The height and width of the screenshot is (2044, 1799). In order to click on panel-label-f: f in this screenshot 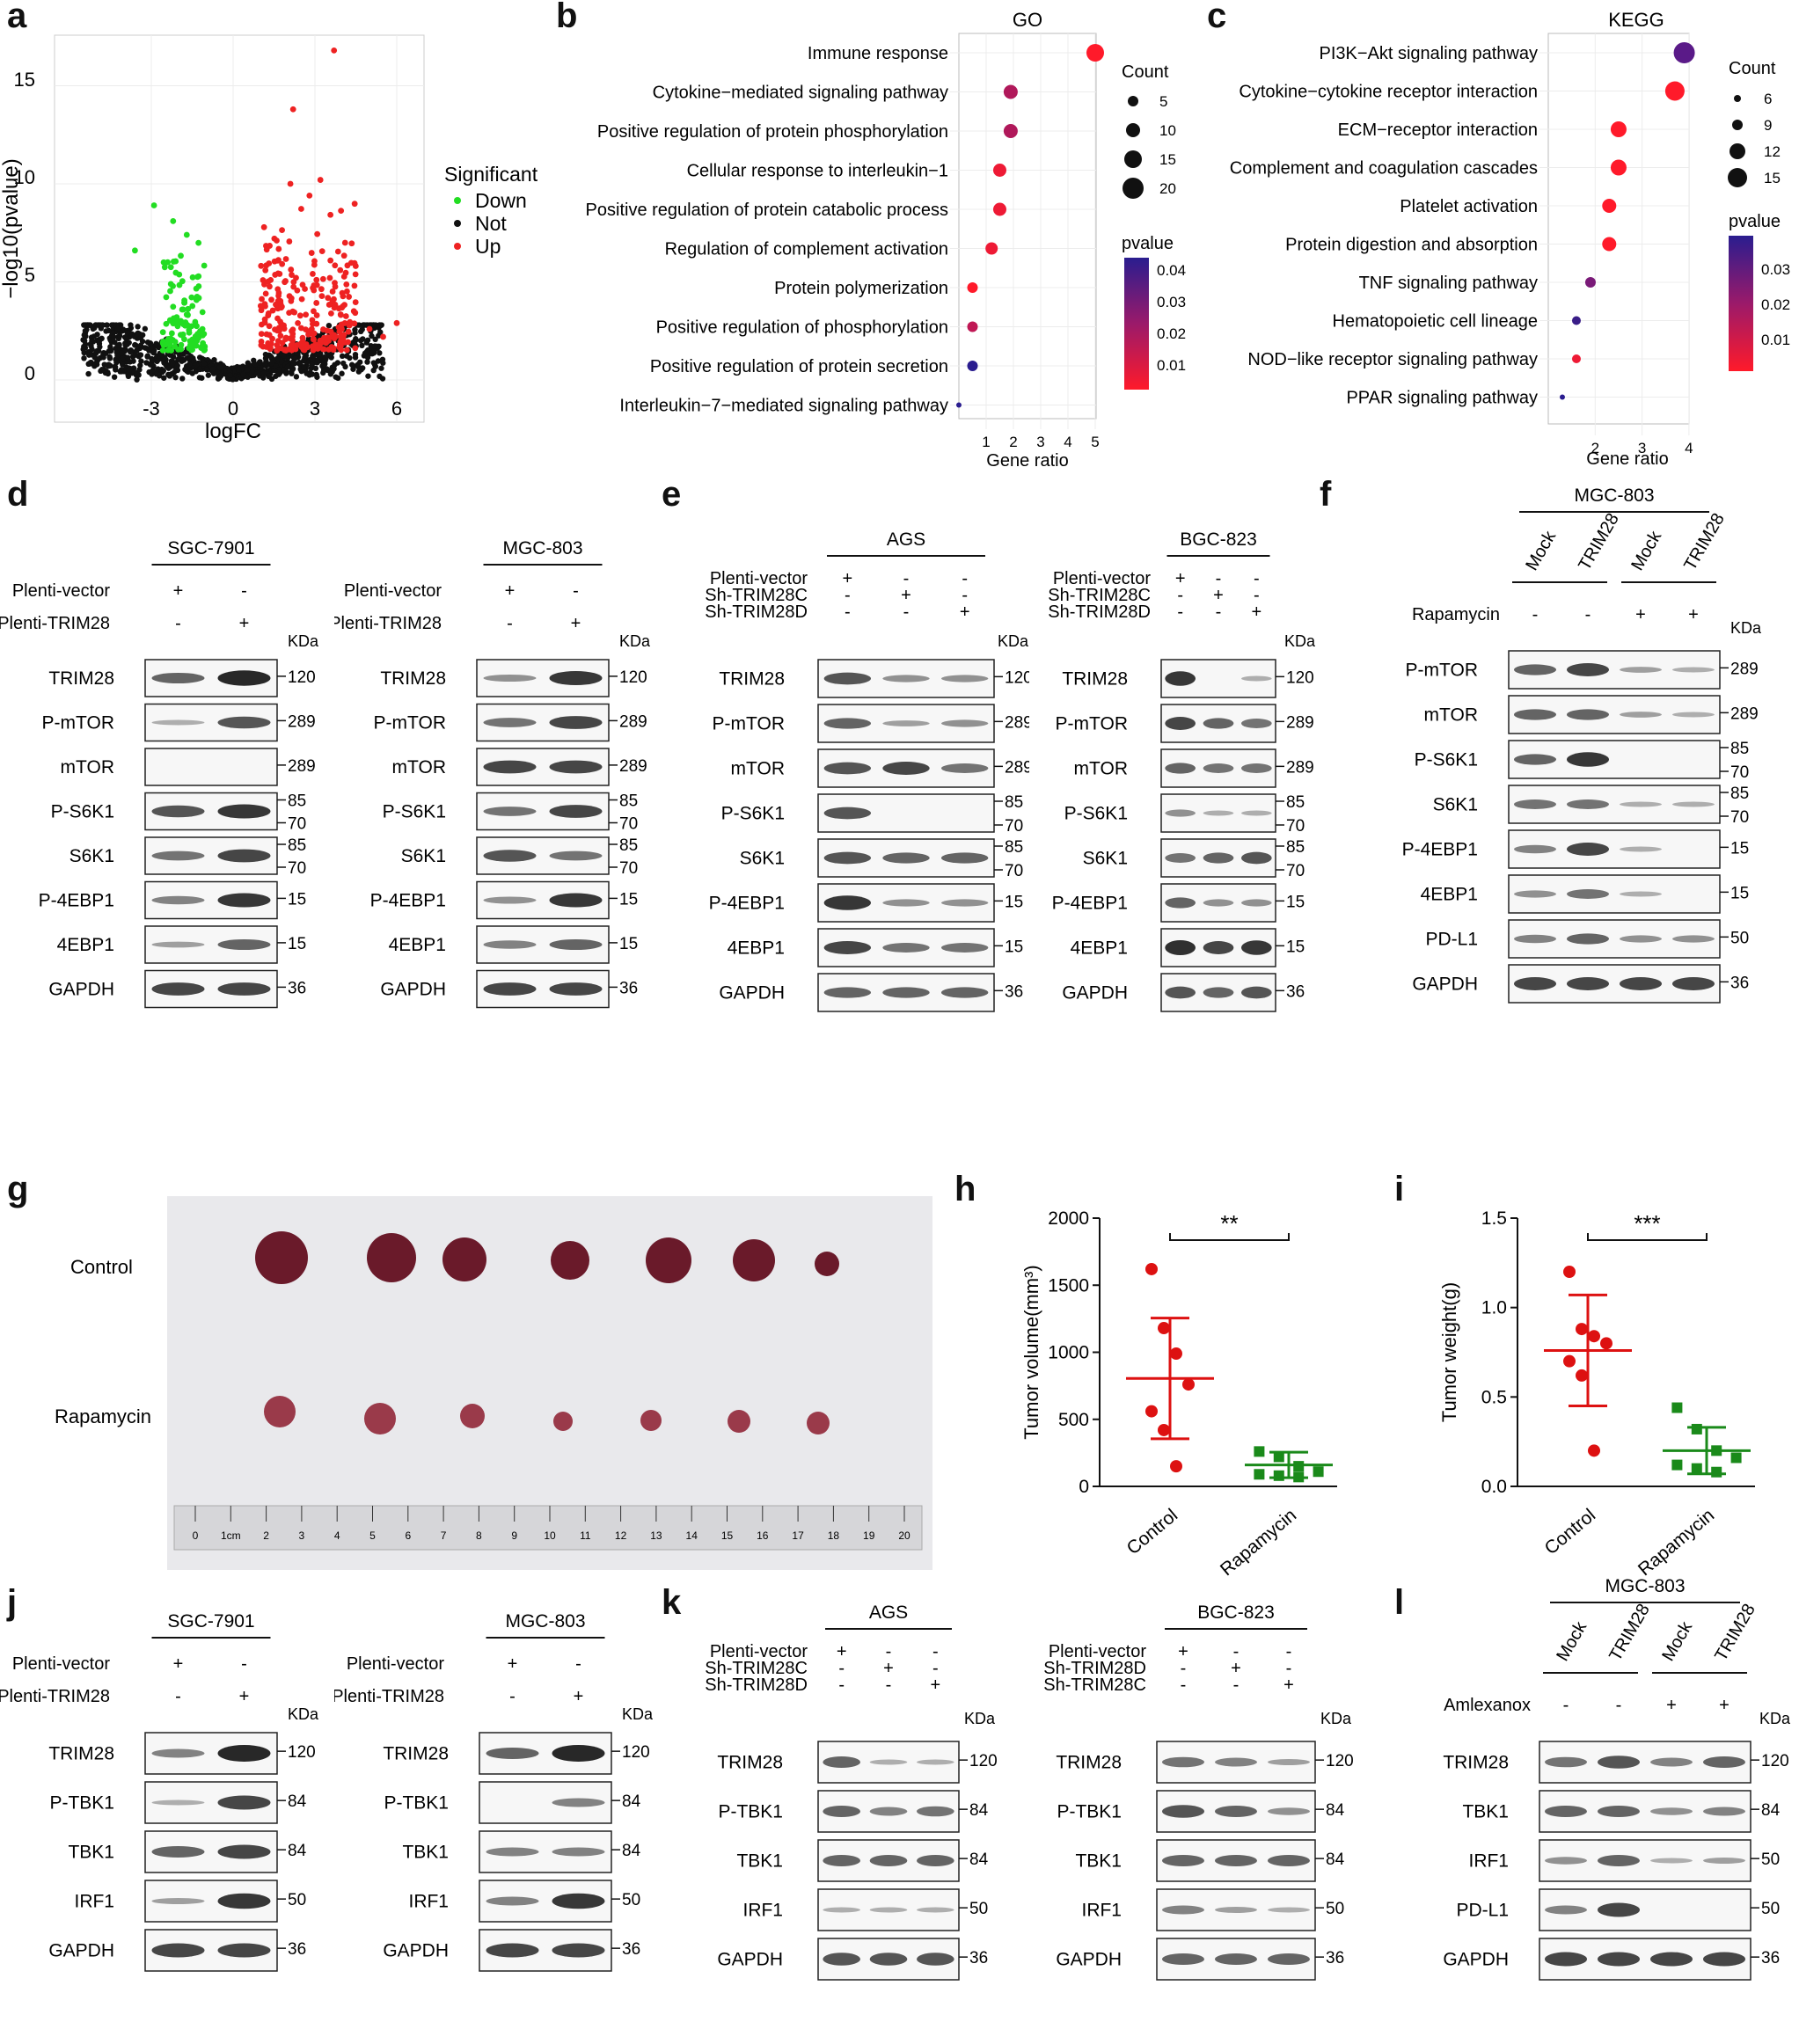, I will do `click(1326, 494)`.